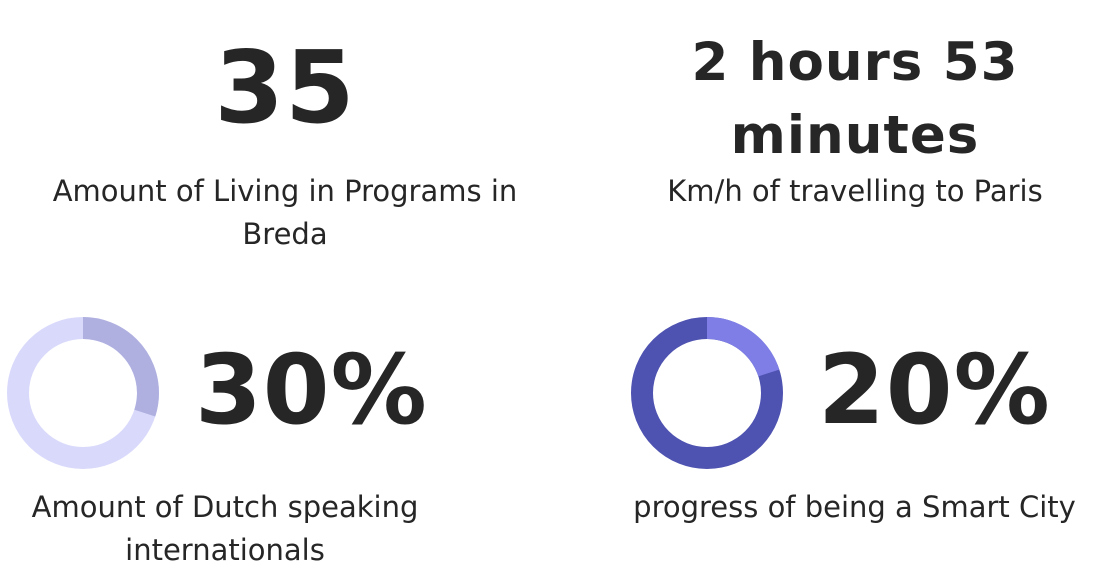  I want to click on stat-caption-living-programs: Amount of Living in Programs in Breda, so click(285, 212).